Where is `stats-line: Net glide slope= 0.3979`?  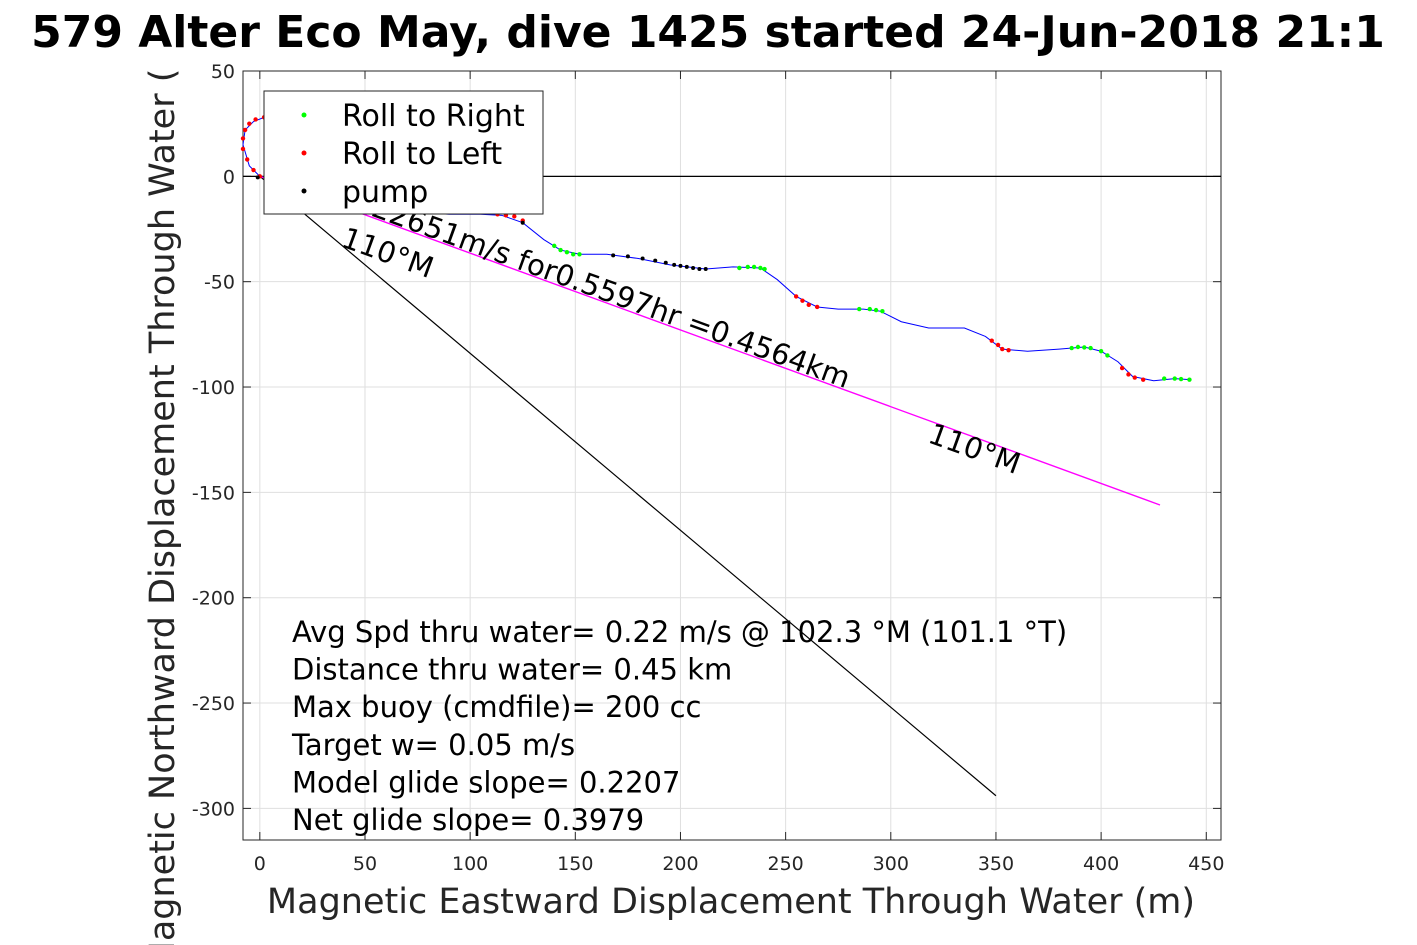
stats-line: Net glide slope= 0.3979 is located at coordinates (468, 820).